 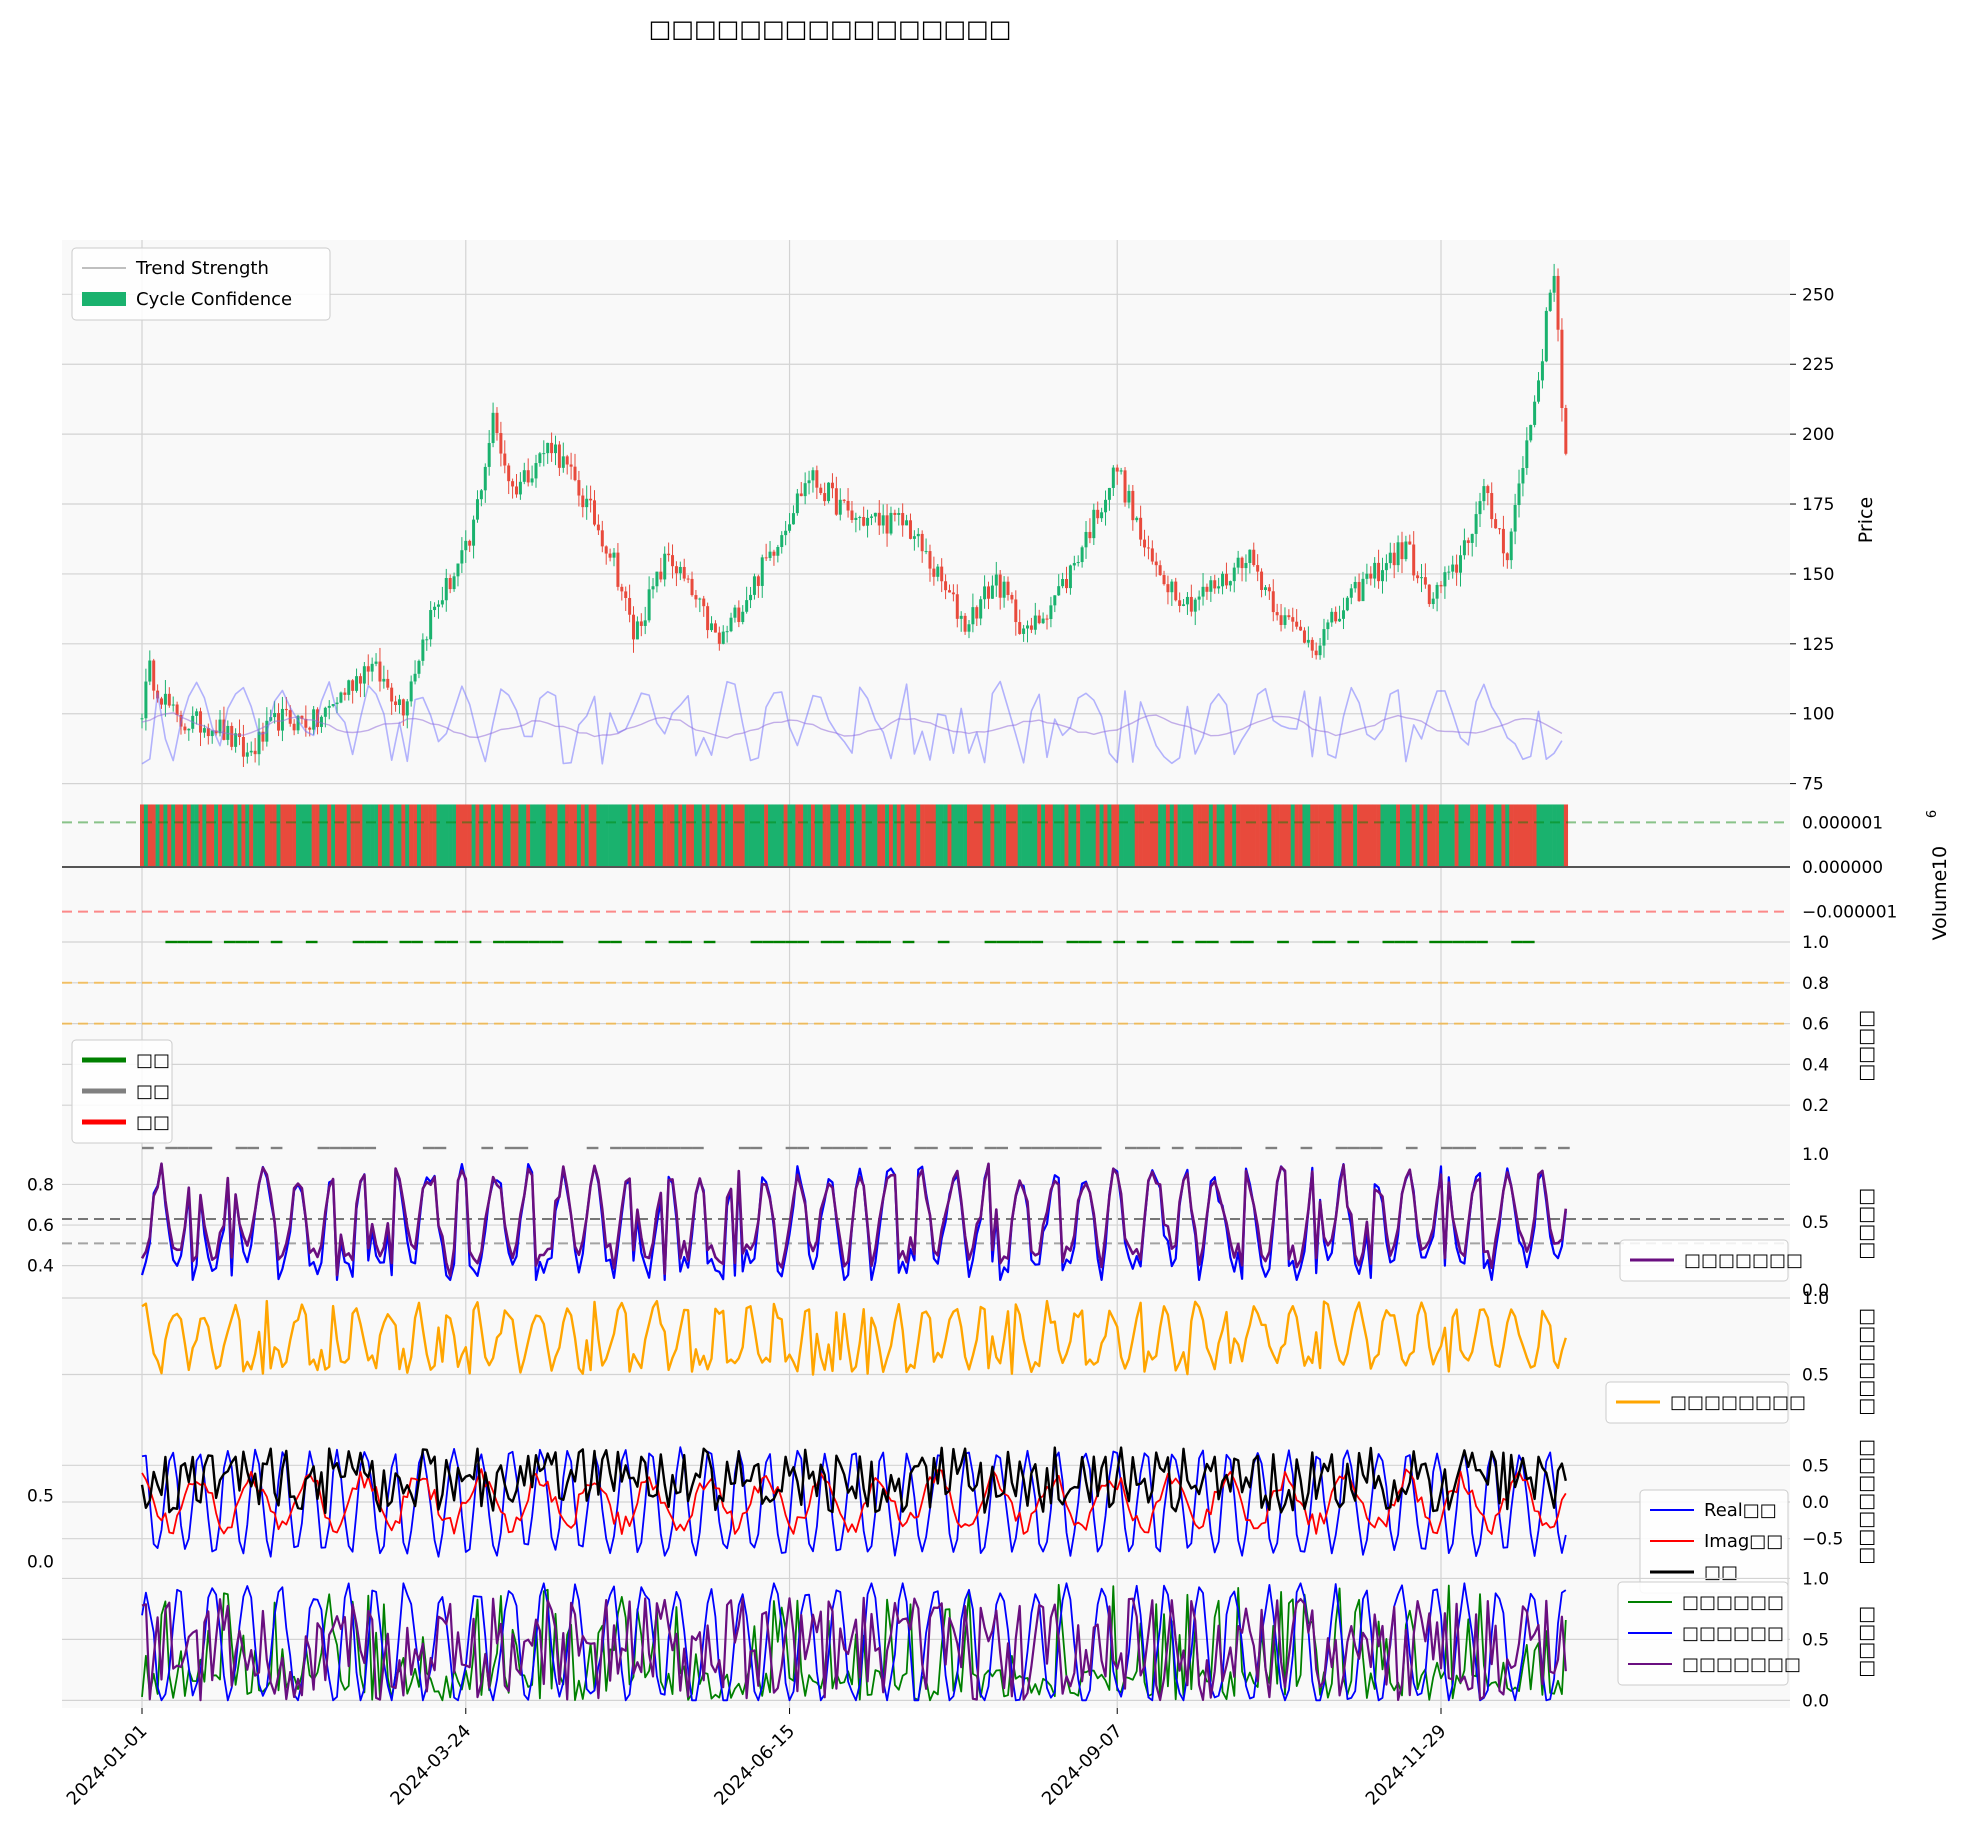 What do you see at coordinates (1866, 520) in the screenshot?
I see `price-axis-label: Price` at bounding box center [1866, 520].